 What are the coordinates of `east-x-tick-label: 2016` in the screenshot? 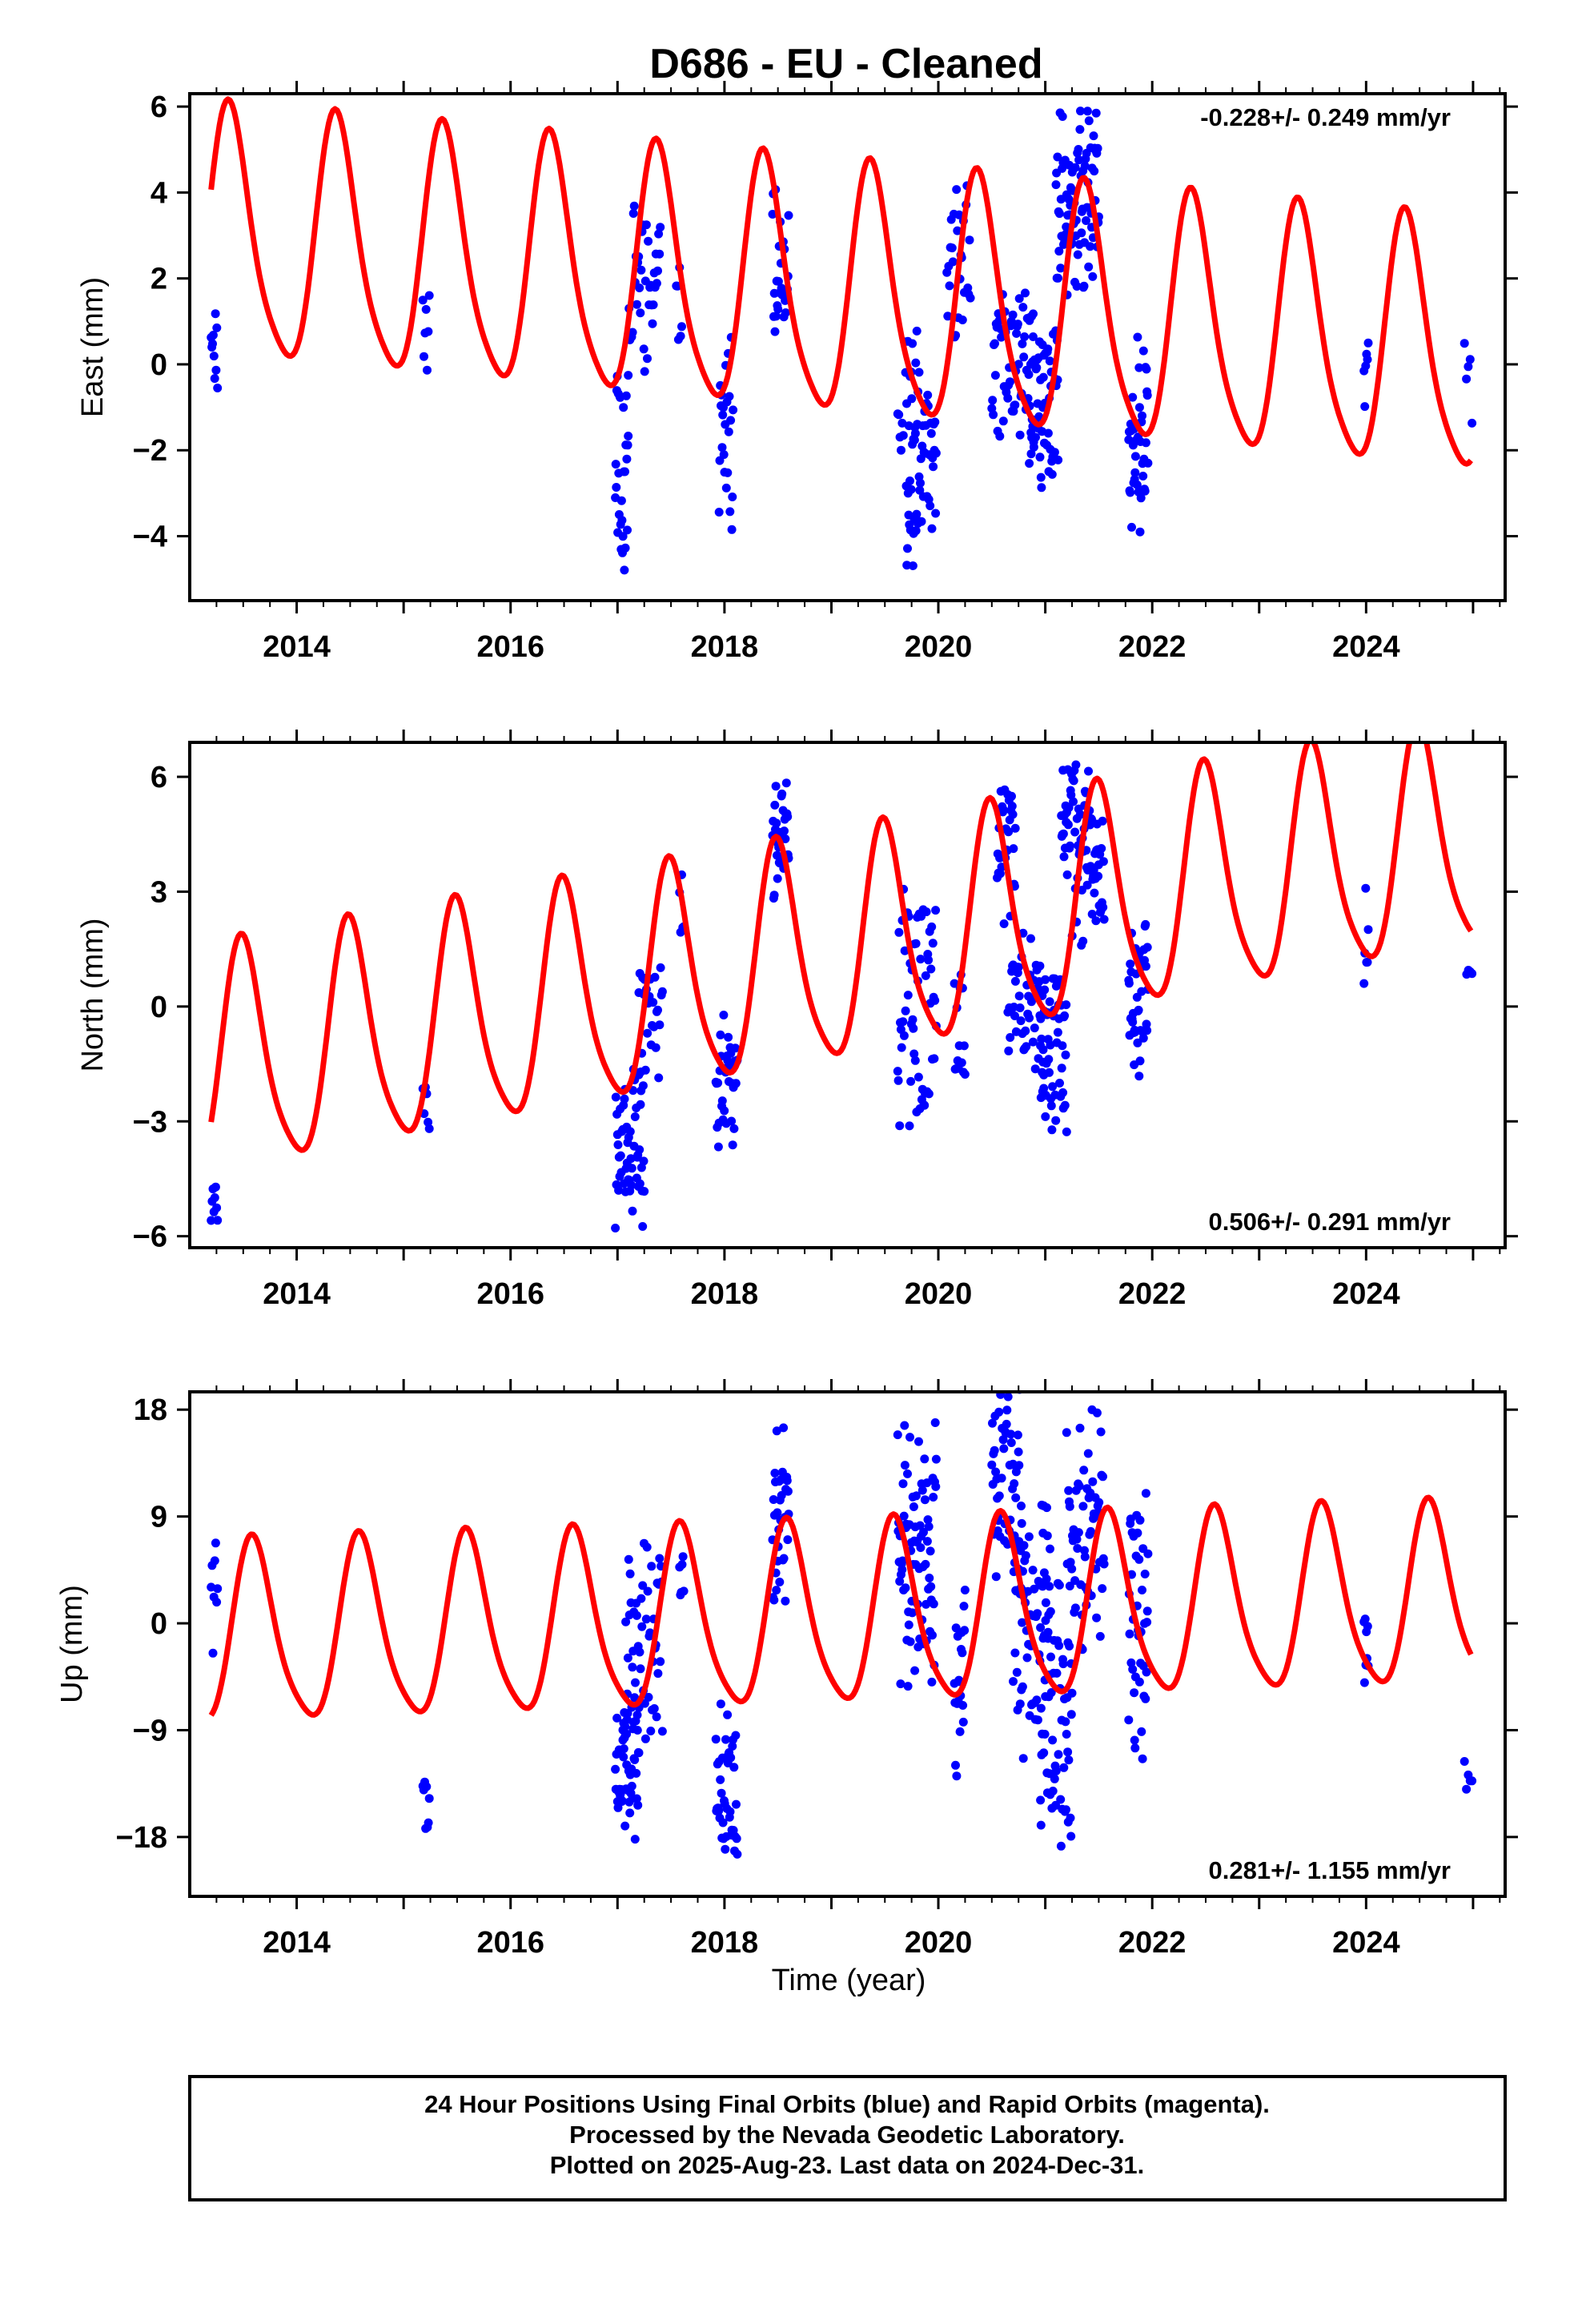 It's located at (510, 647).